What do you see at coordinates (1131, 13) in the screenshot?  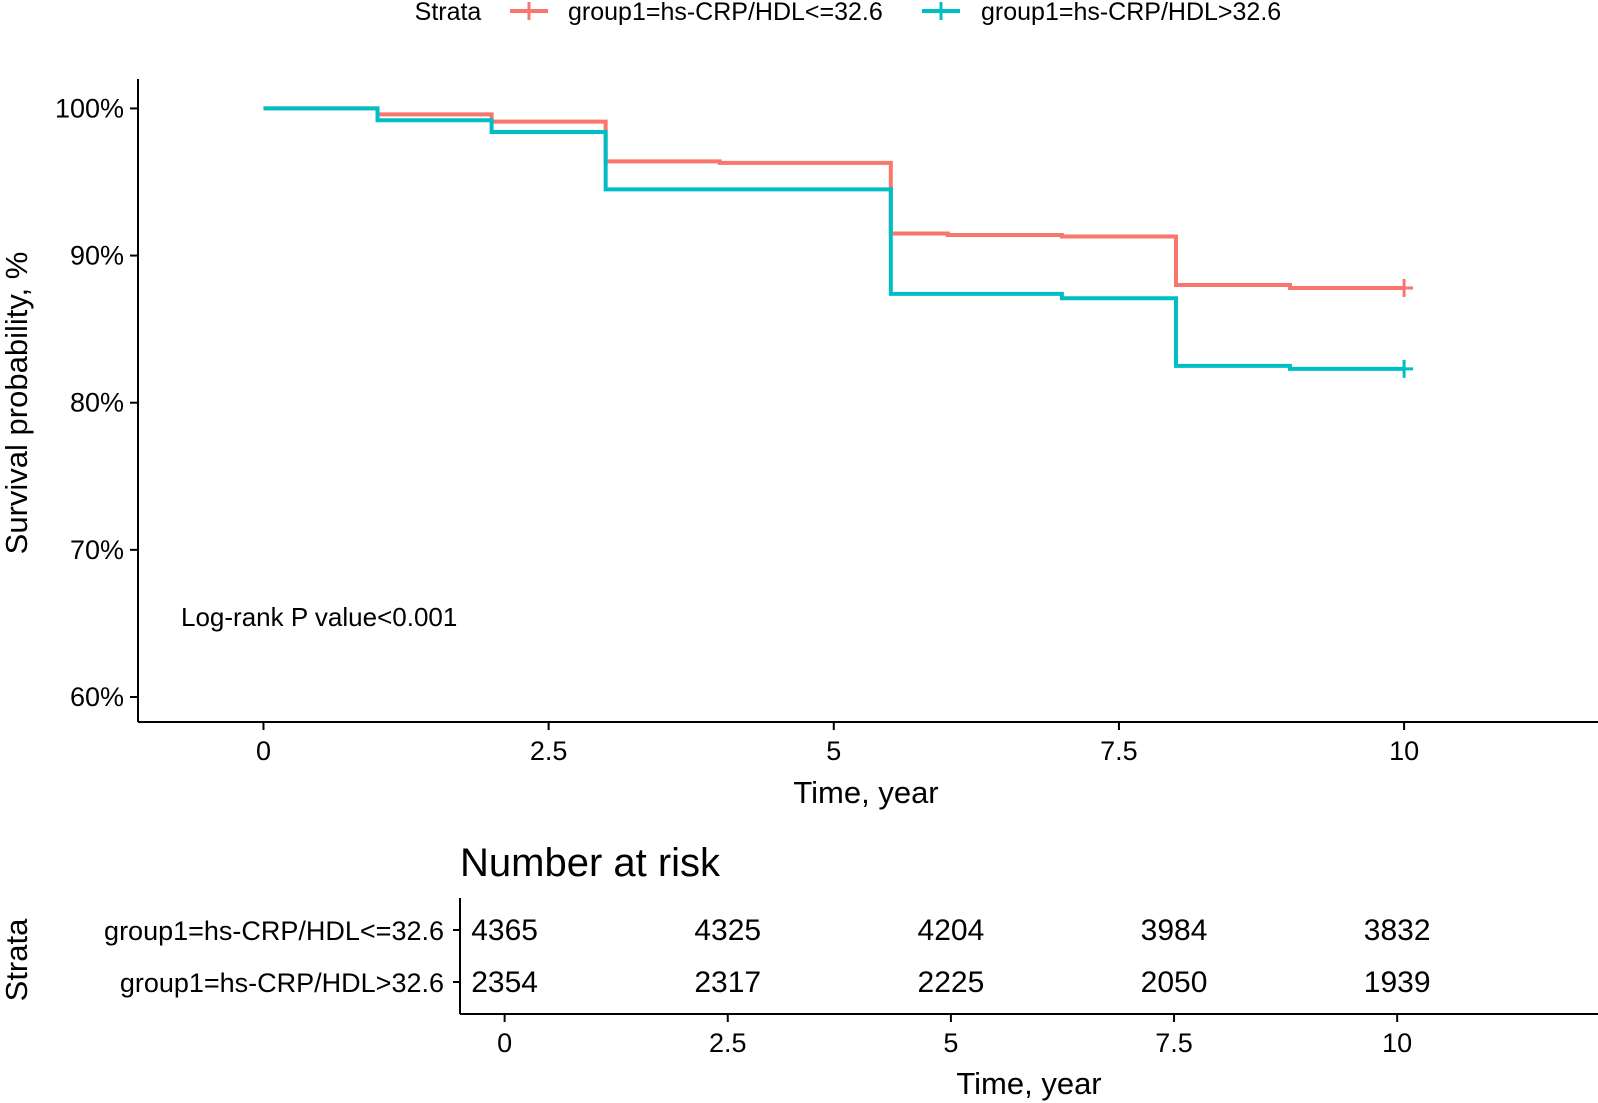 I see `legend-label-group1-high: group1=hs-CRP/HDL>32.6` at bounding box center [1131, 13].